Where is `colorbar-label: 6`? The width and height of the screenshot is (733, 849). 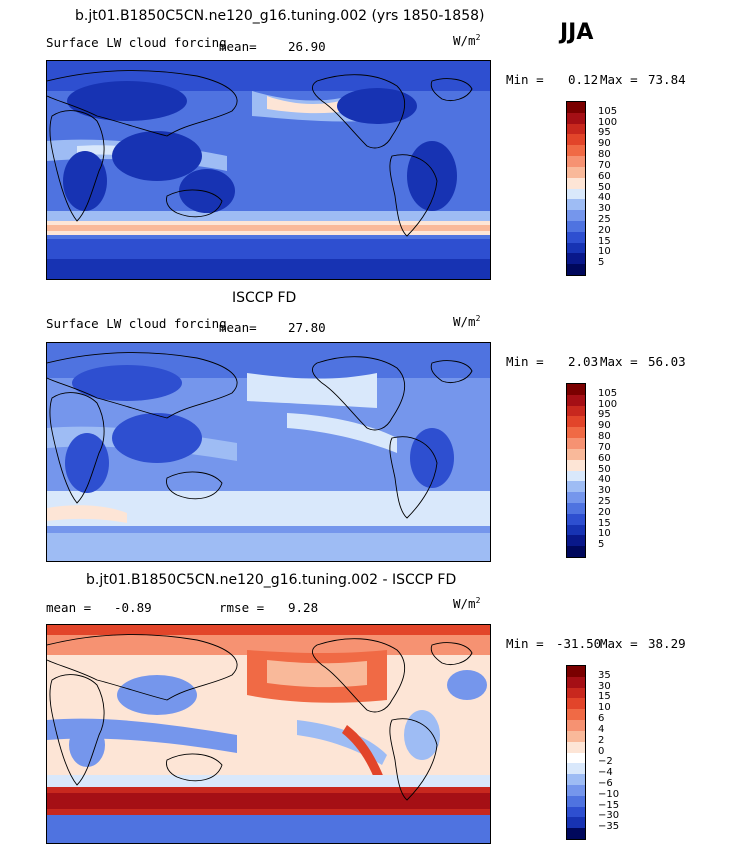
colorbar-label: 6 is located at coordinates (601, 719).